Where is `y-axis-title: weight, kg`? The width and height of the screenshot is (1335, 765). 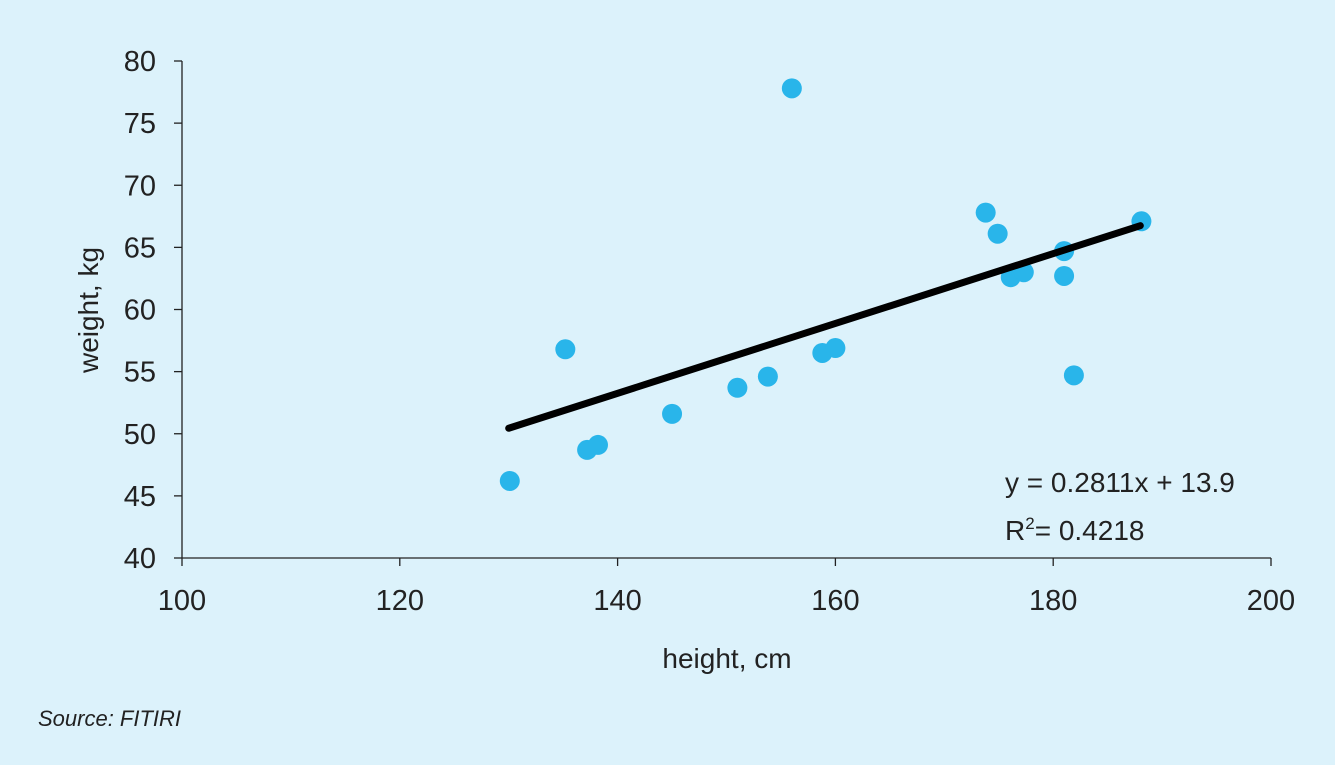
y-axis-title: weight, kg is located at coordinates (88, 310).